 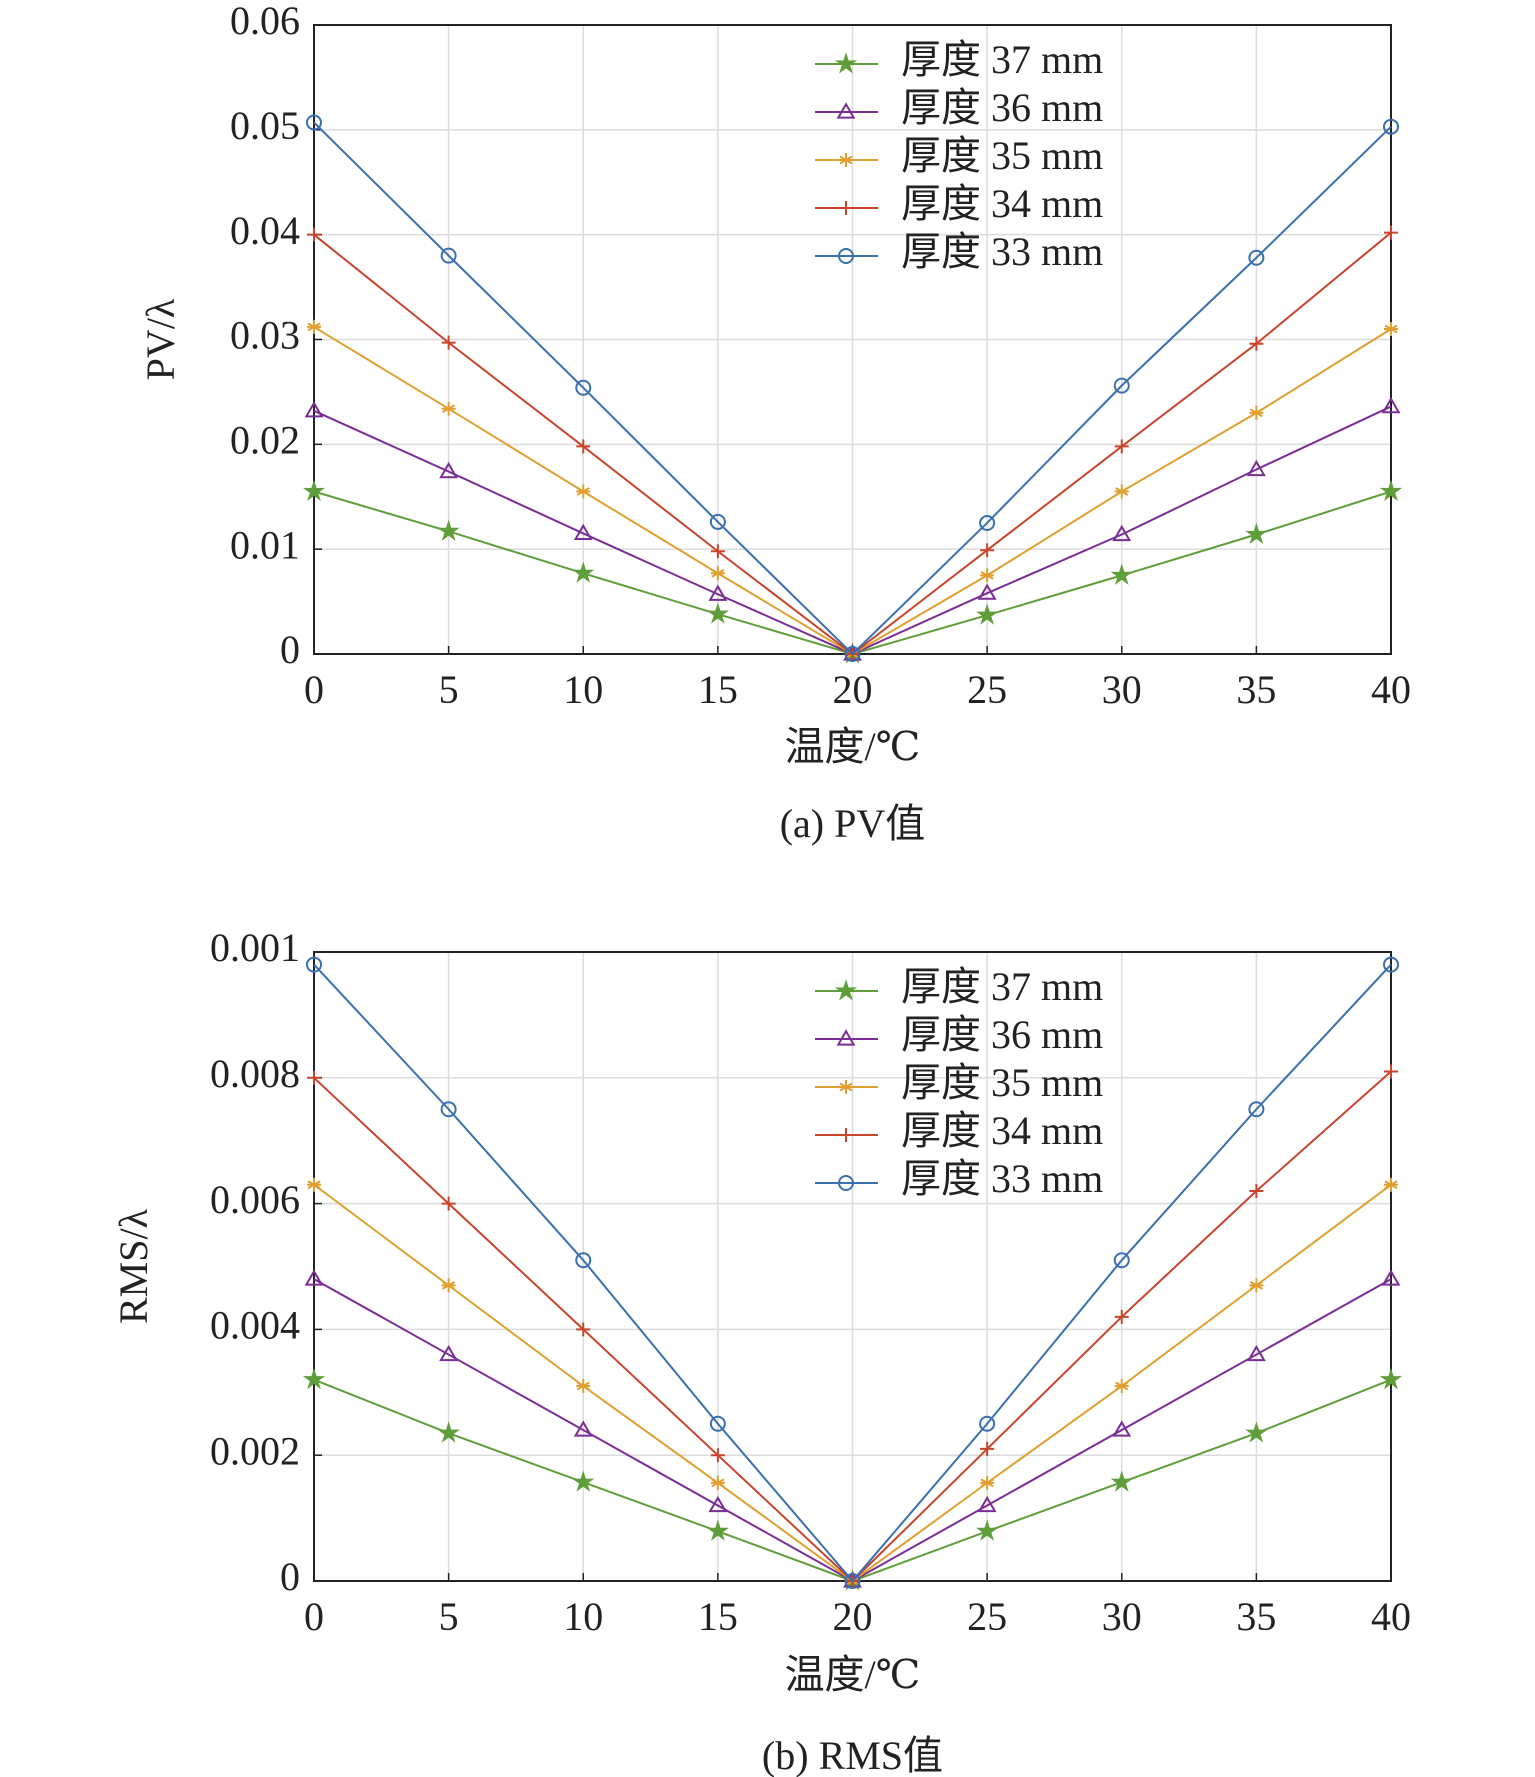 I want to click on x-tick-label: 15, so click(x=718, y=689).